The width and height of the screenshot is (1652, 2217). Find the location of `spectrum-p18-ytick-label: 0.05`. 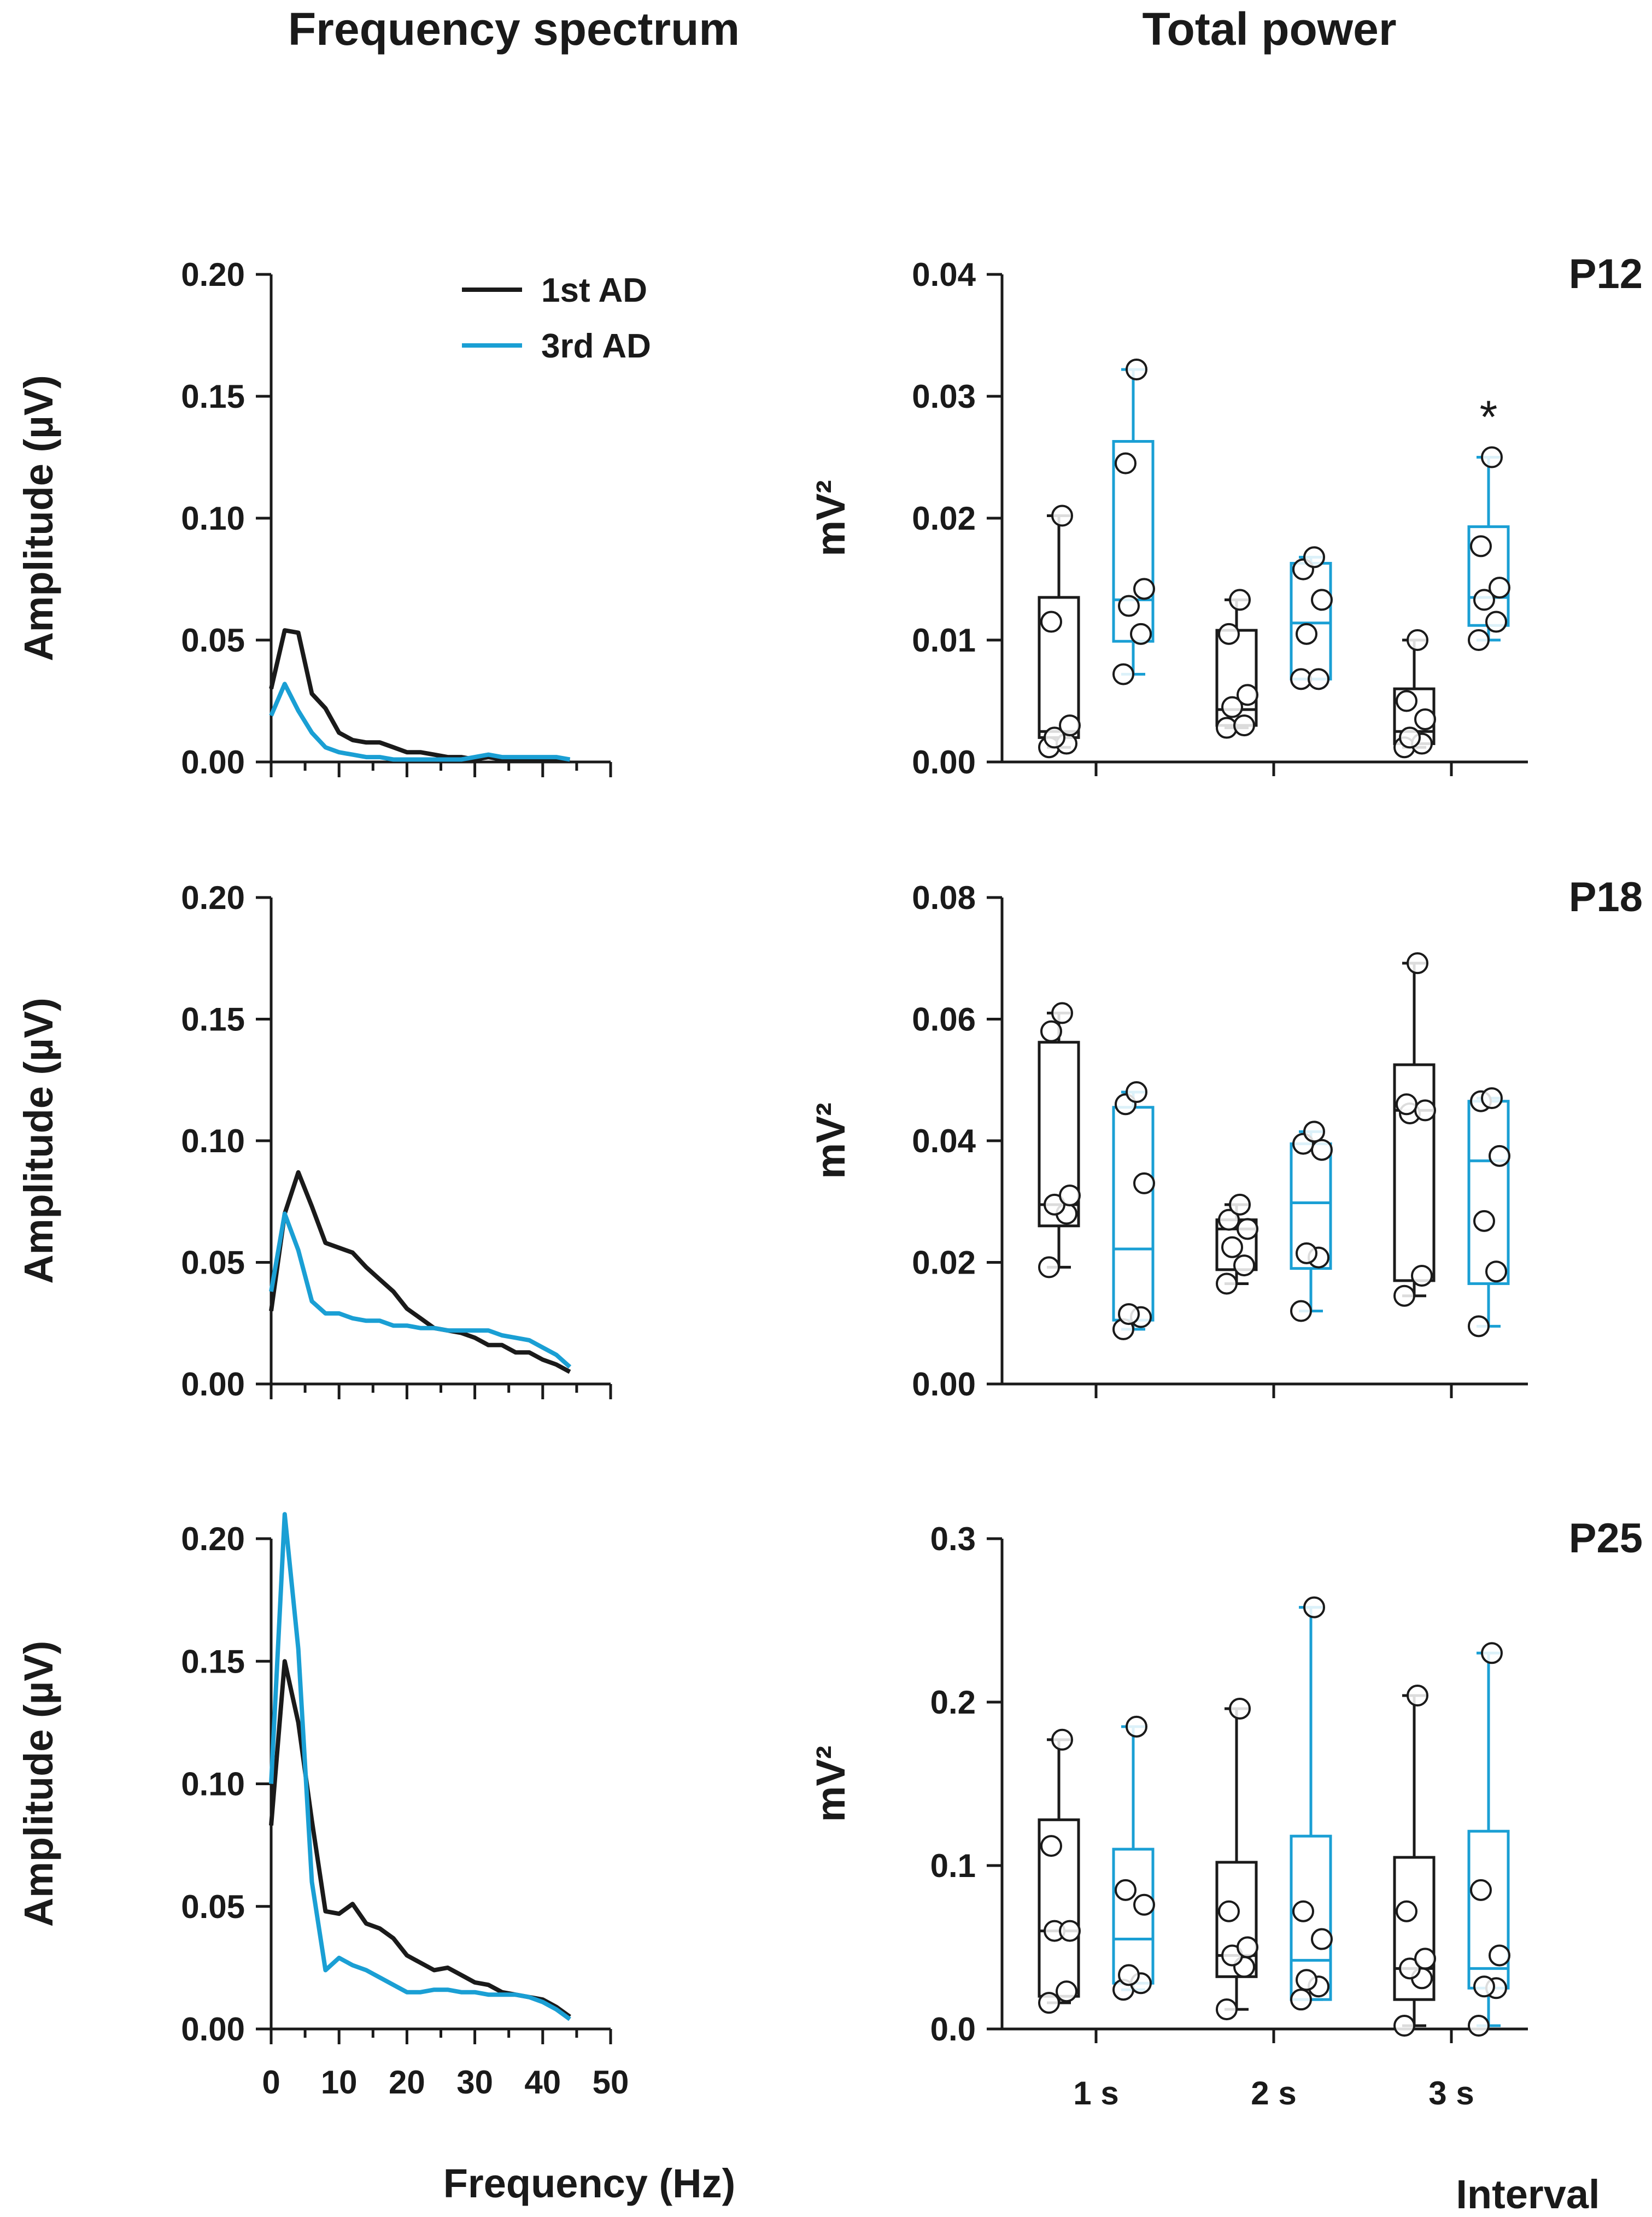

spectrum-p18-ytick-label: 0.05 is located at coordinates (213, 1263).